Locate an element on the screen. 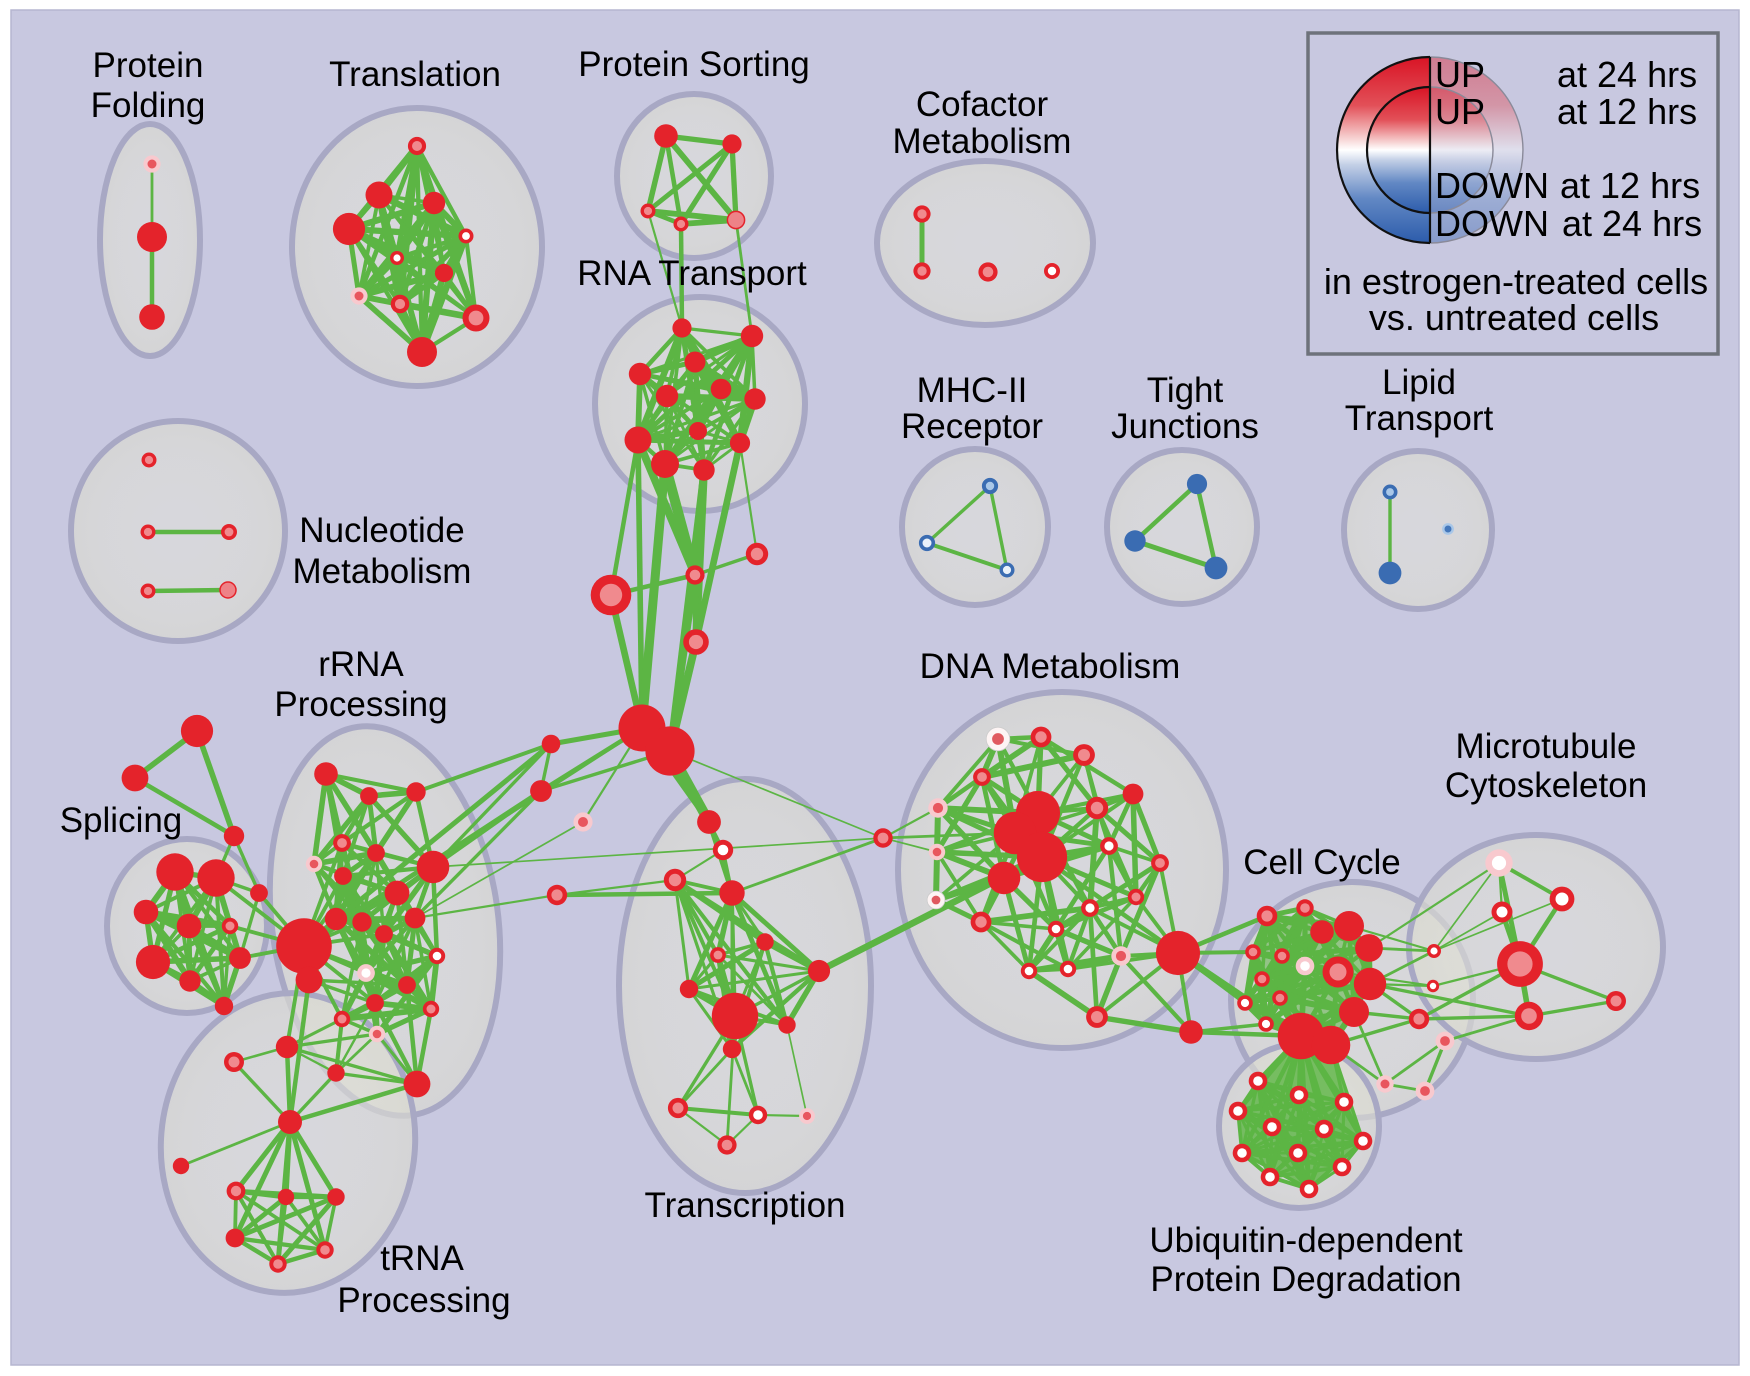  svg-text: tRNA is located at coordinates (422, 1258).